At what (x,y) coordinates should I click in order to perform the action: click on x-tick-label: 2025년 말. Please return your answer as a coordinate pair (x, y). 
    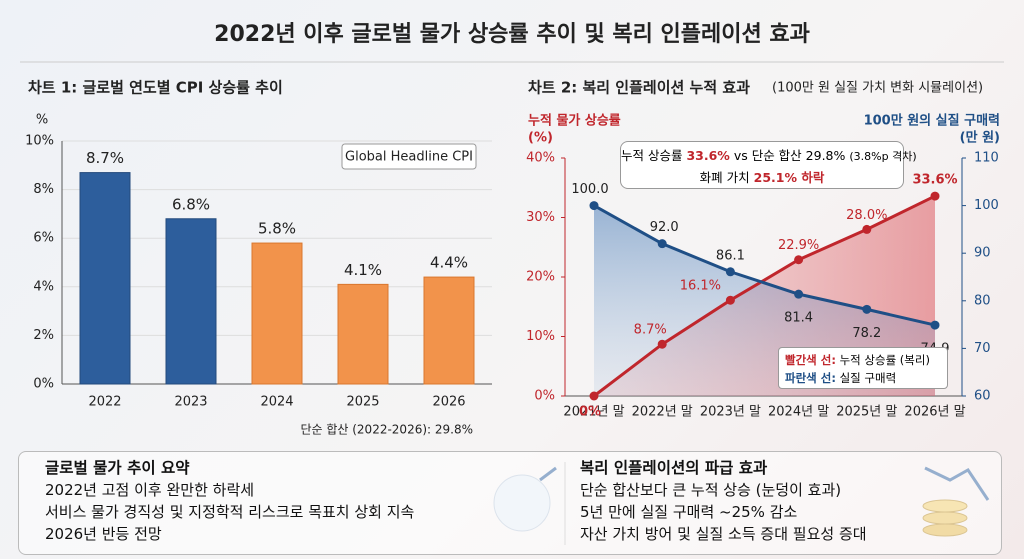
    Looking at the image, I should click on (866, 412).